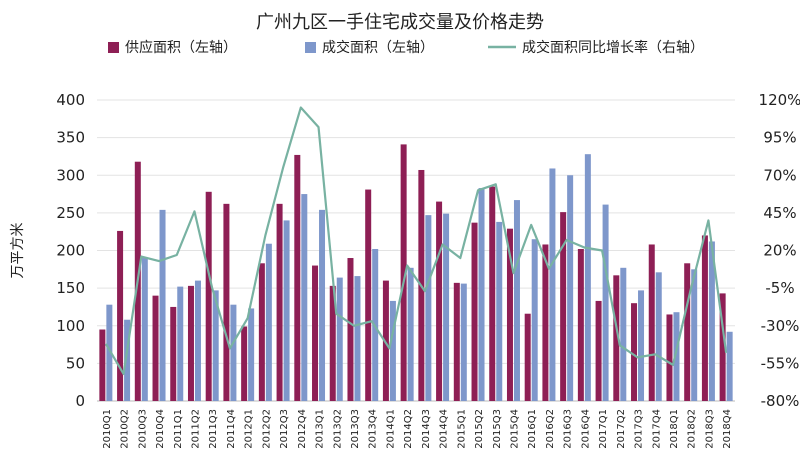 Image resolution: width=800 pixels, height=469 pixels. What do you see at coordinates (355, 429) in the screenshot?
I see `x-tick-label: 2013Q3` at bounding box center [355, 429].